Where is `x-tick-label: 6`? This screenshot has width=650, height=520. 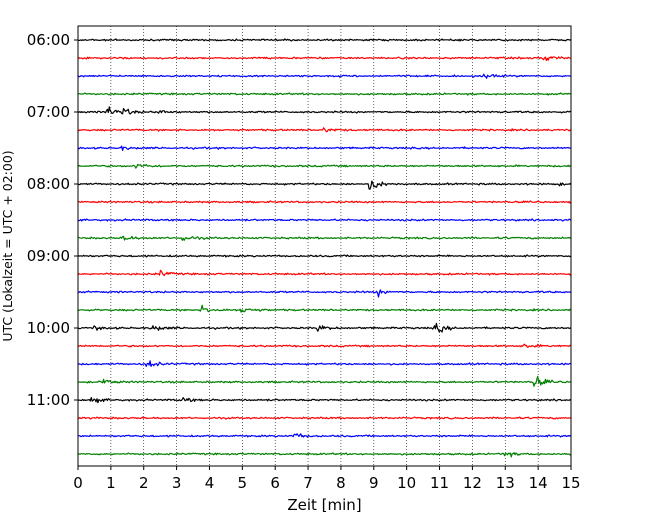
x-tick-label: 6 is located at coordinates (275, 483).